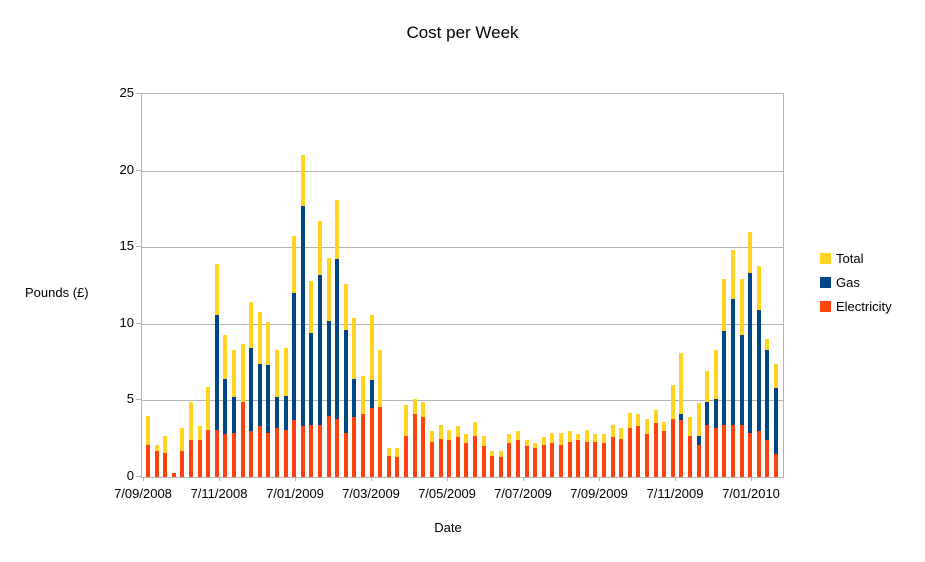  What do you see at coordinates (599, 493) in the screenshot?
I see `x-axis-tick-label: 7/09/2009` at bounding box center [599, 493].